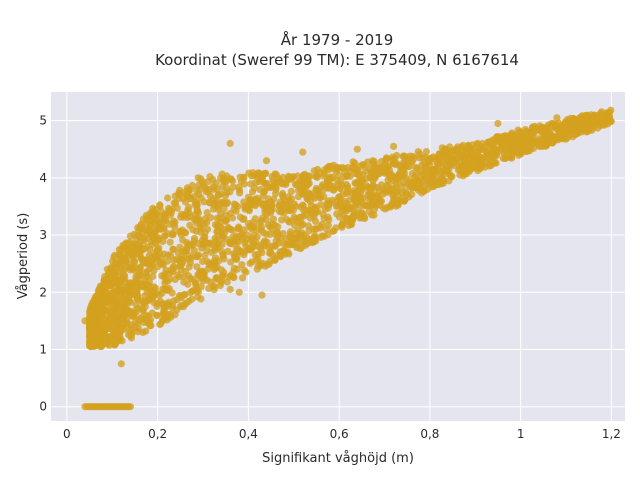  Describe the element at coordinates (338, 458) in the screenshot. I see `x-axis-label: Signifikant våghöjd (m)` at that location.